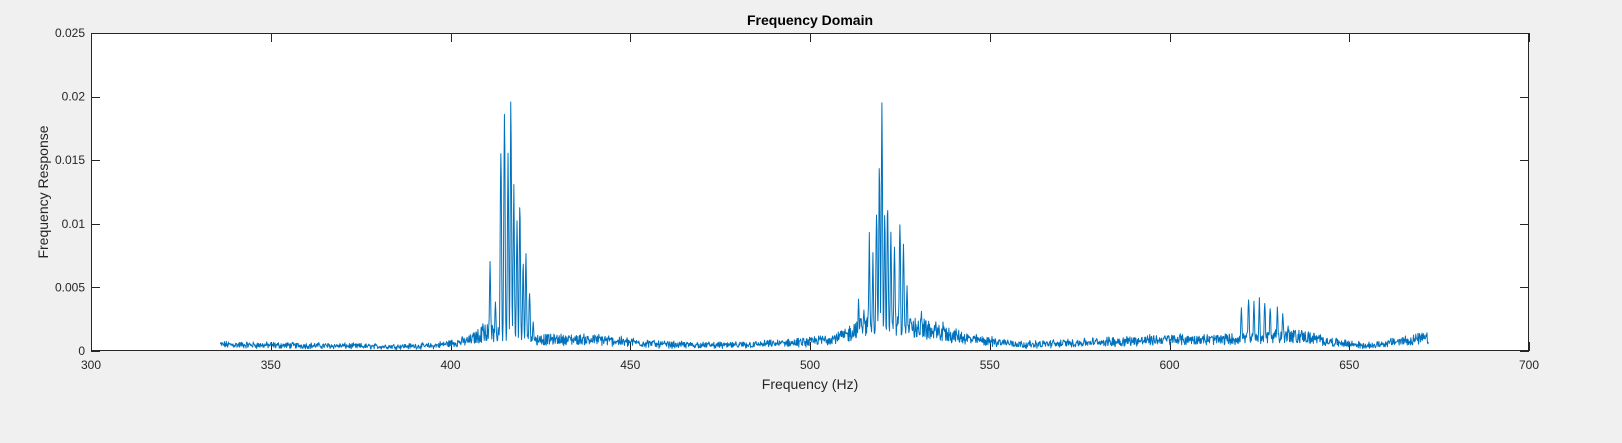  I want to click on chart-title: Frequency Domain, so click(810, 20).